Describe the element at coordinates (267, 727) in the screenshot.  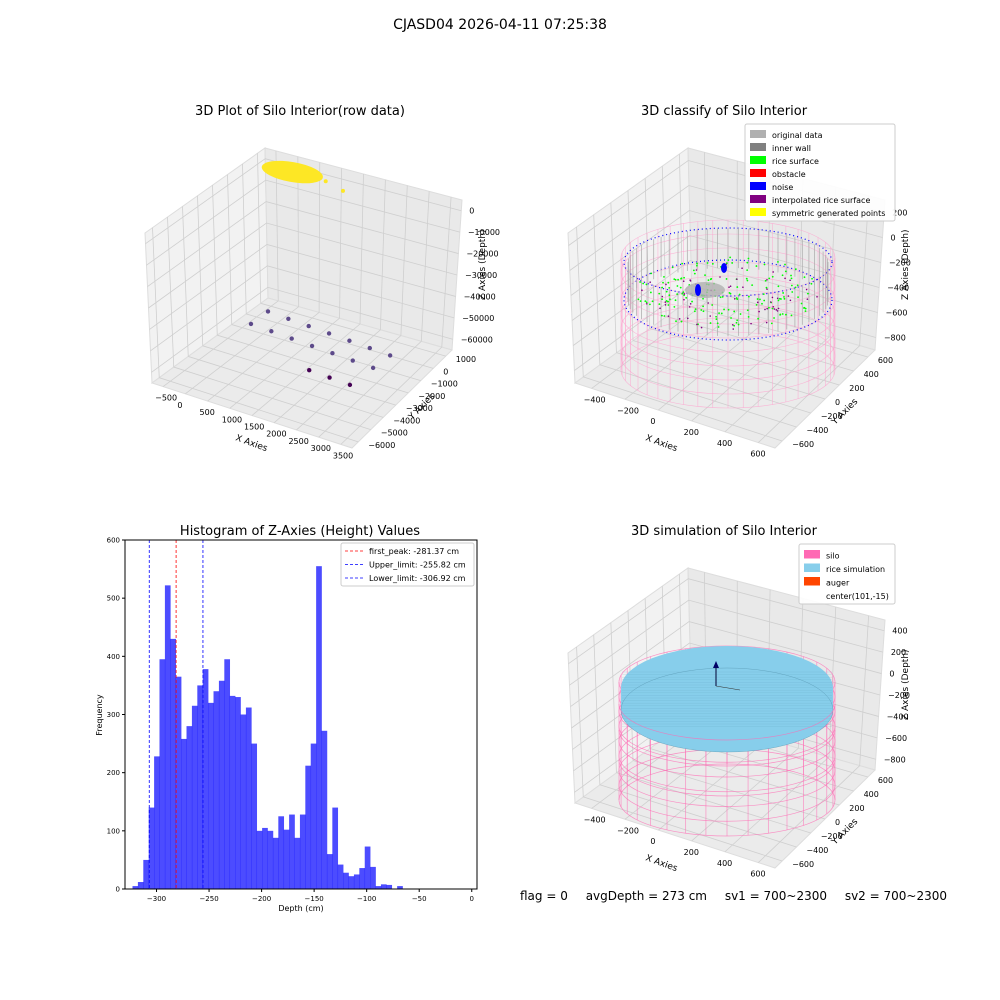
I see `panel3-bars` at that location.